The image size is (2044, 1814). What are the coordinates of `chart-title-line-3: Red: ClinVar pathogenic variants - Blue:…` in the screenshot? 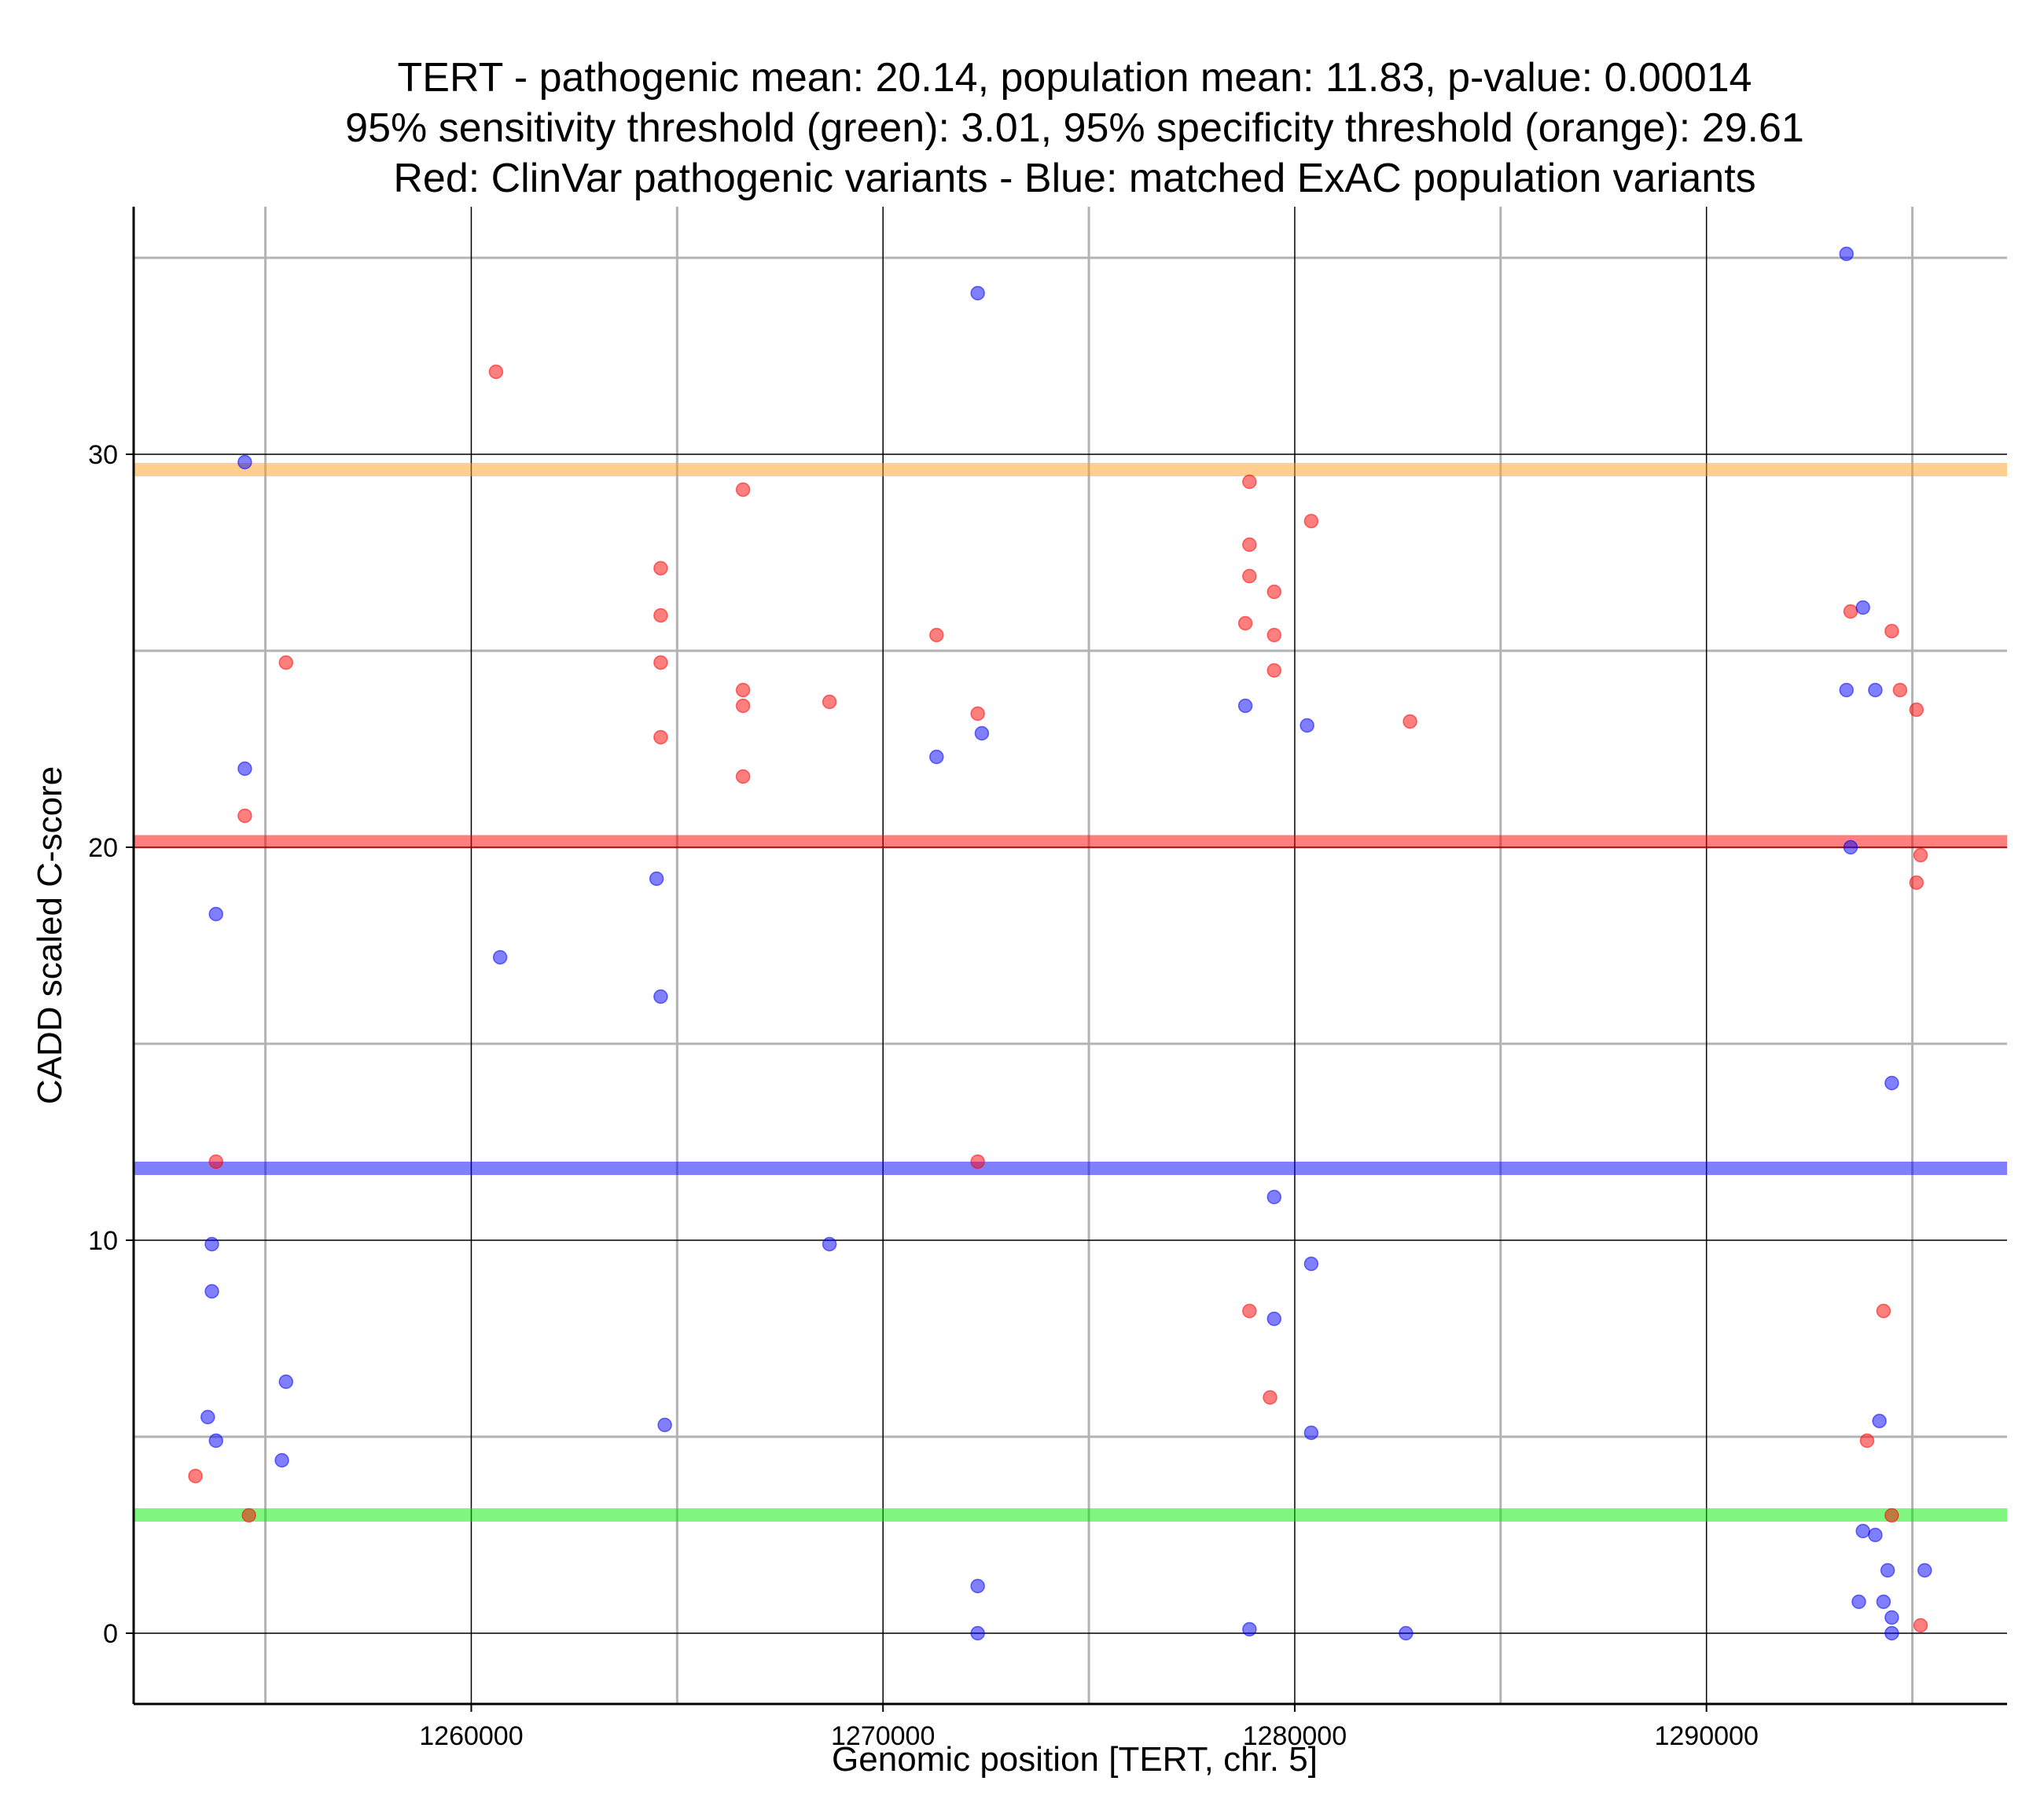 It's located at (1074, 178).